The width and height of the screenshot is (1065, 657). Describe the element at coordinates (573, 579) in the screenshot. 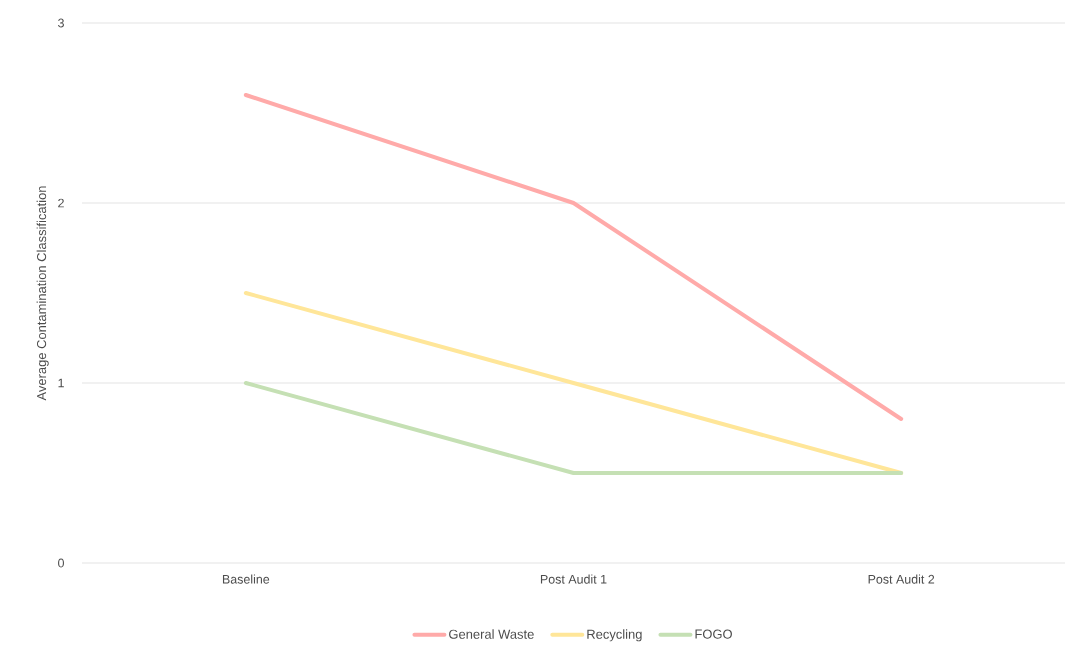

I see `x-tick-label: Post Audit 1` at that location.